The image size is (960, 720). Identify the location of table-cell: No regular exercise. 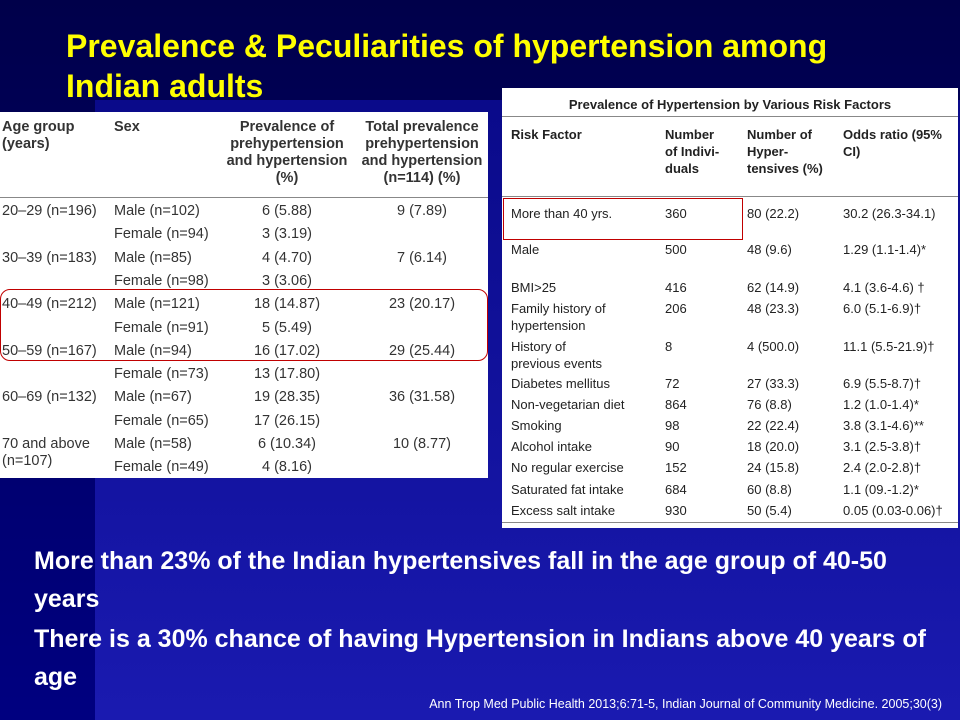
(567, 467).